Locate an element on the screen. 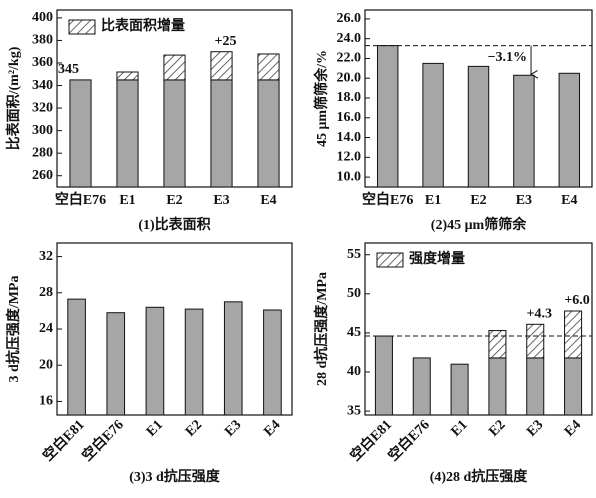  annotation: −3.1% is located at coordinates (507, 57).